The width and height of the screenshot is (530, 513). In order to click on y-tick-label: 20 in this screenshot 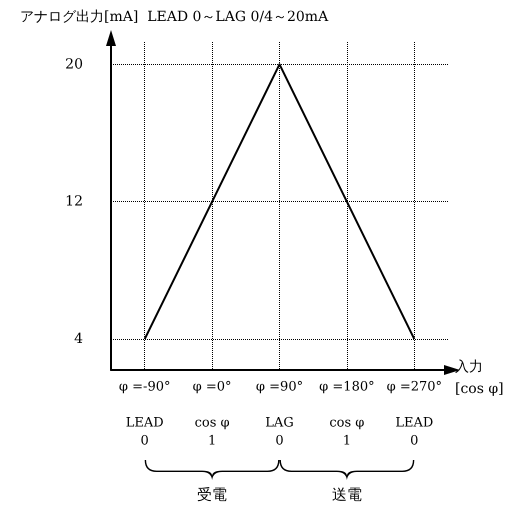, I will do `click(74, 64)`.